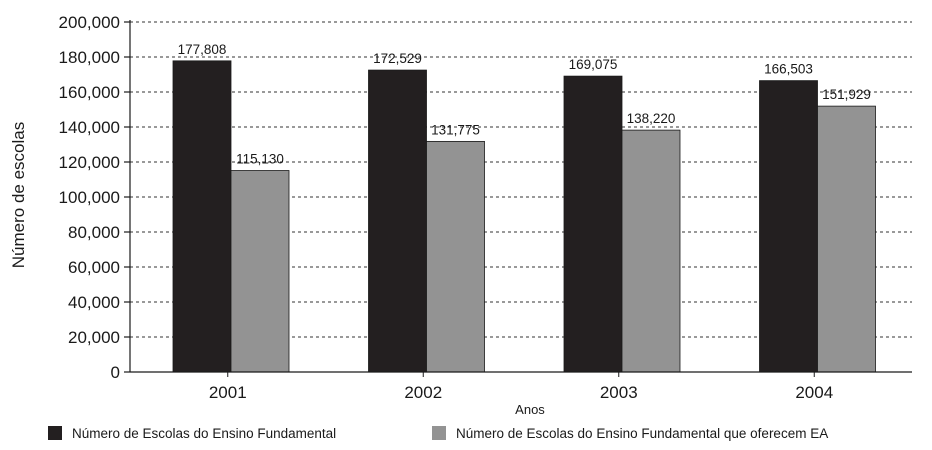 This screenshot has width=932, height=450. Describe the element at coordinates (260, 159) in the screenshot. I see `data-label: 115,130` at that location.